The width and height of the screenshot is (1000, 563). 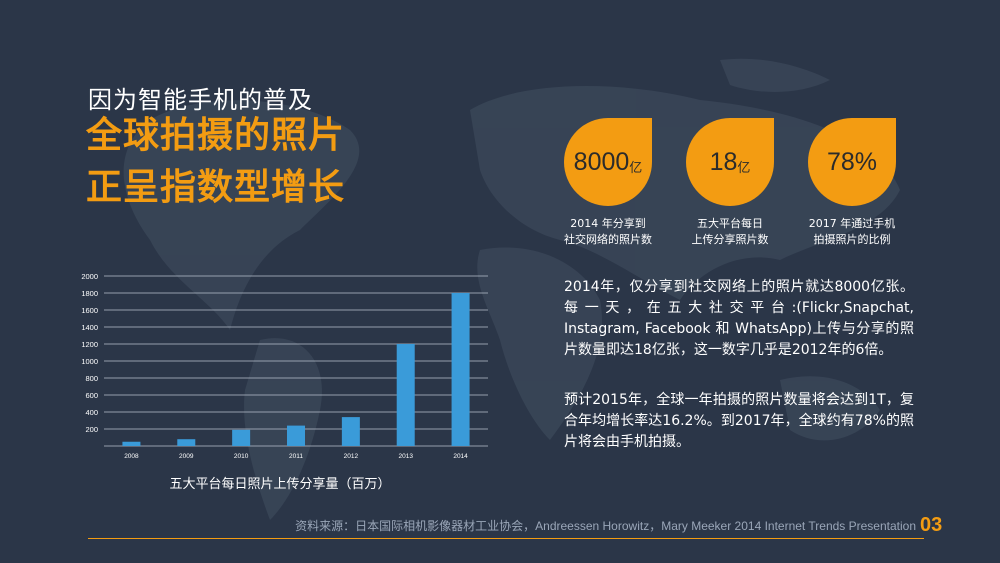 What do you see at coordinates (216, 187) in the screenshot?
I see `headline-line-2: 正呈指数型增长` at bounding box center [216, 187].